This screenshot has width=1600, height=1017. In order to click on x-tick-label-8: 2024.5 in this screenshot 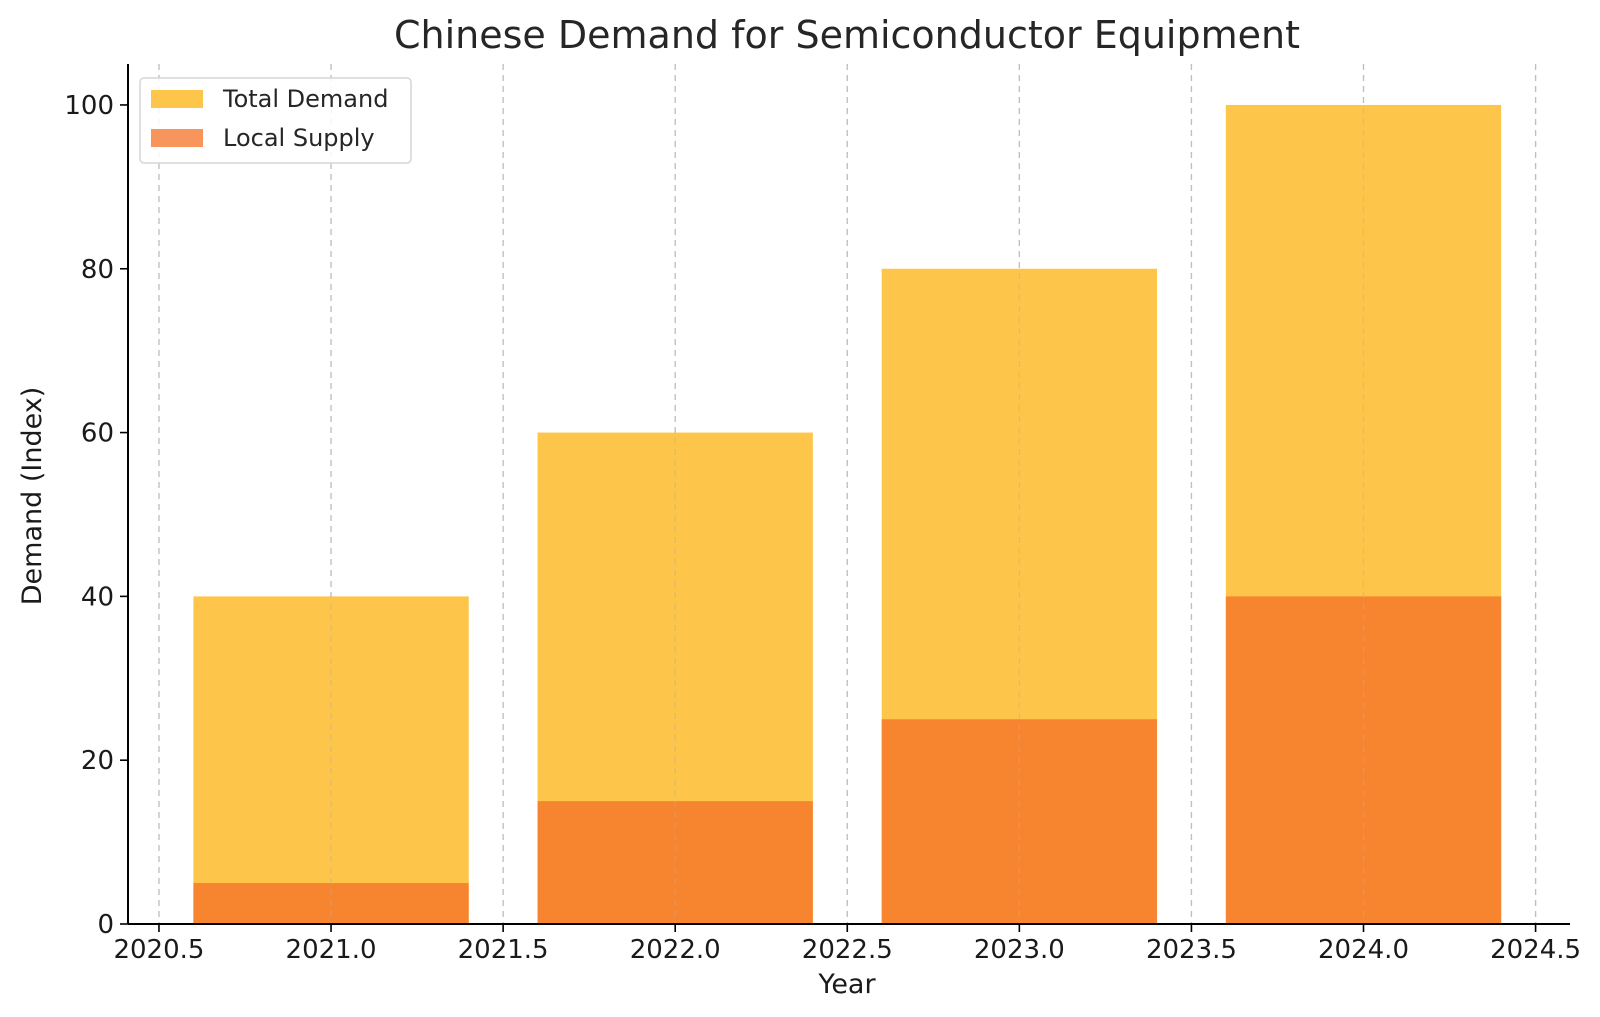, I will do `click(1535, 950)`.